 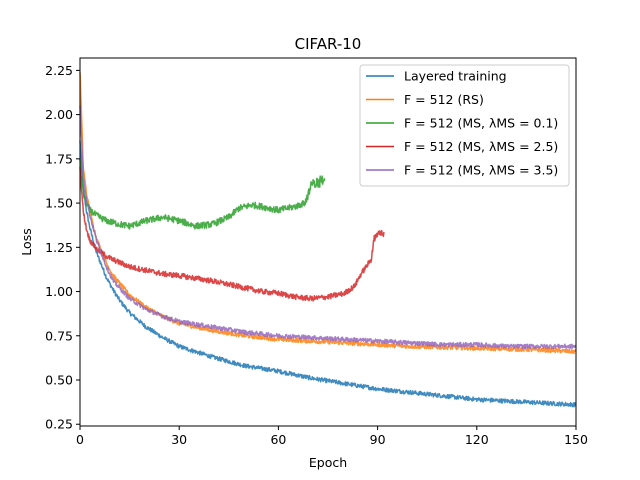 I want to click on x-tick-label: 0, so click(x=80, y=439).